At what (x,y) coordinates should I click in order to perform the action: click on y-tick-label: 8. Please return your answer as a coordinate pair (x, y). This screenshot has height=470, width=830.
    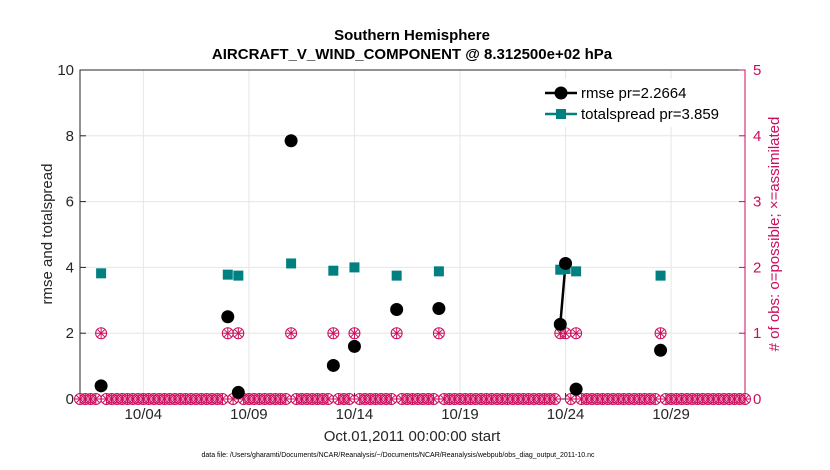
    Looking at the image, I should click on (70, 136).